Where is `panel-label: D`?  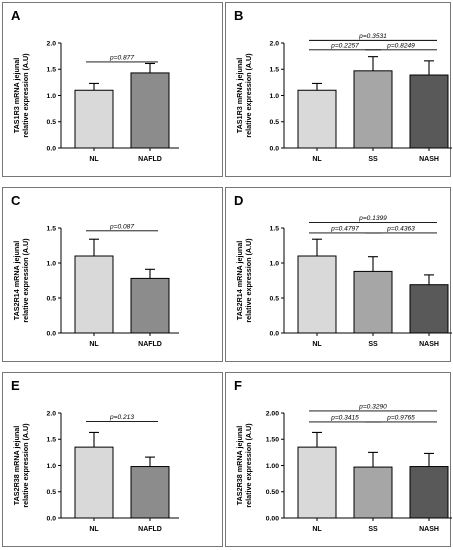
panel-label: D is located at coordinates (238, 200).